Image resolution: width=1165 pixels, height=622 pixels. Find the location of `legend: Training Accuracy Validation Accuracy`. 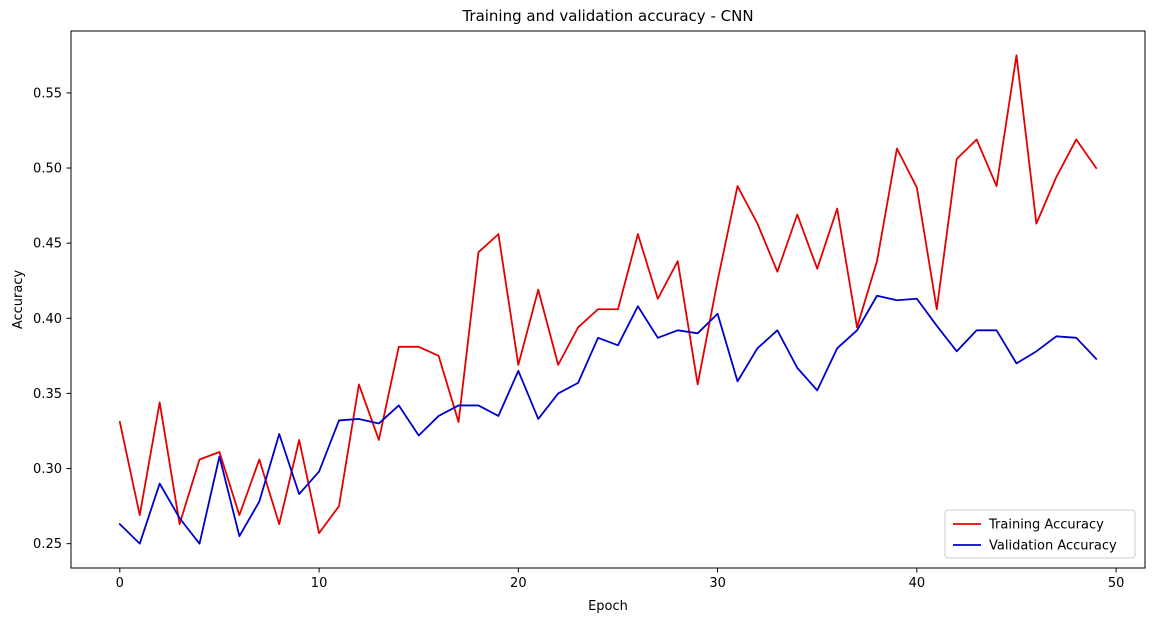

legend: Training Accuracy Validation Accuracy is located at coordinates (1040, 534).